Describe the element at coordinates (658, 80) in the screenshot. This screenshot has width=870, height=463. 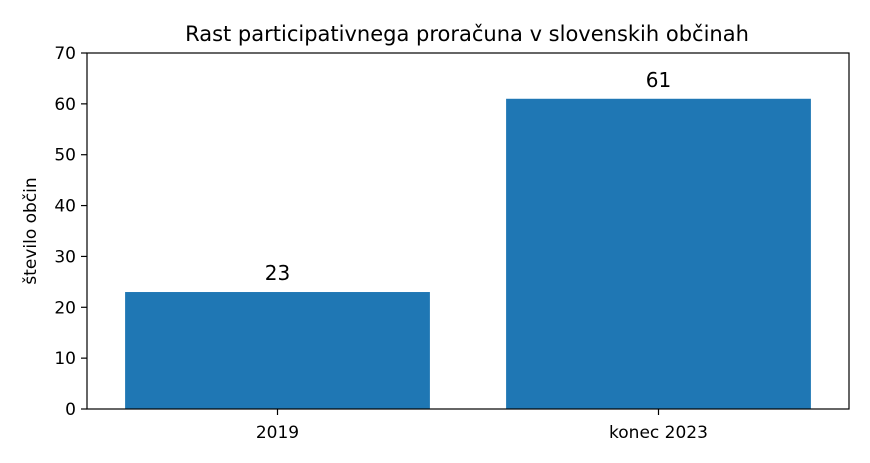
I see `data-label-1: 61` at that location.